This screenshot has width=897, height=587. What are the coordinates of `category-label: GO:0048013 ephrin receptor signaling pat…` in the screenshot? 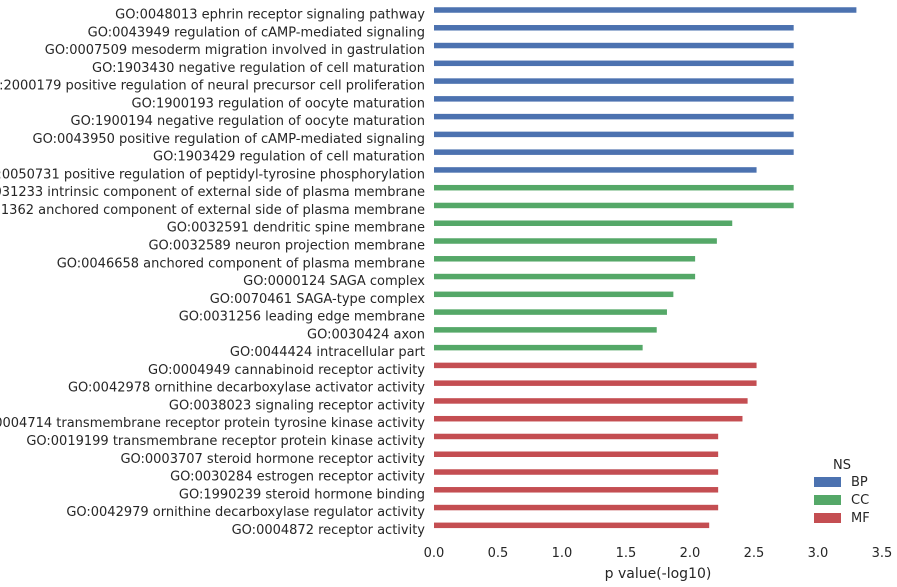 It's located at (270, 15).